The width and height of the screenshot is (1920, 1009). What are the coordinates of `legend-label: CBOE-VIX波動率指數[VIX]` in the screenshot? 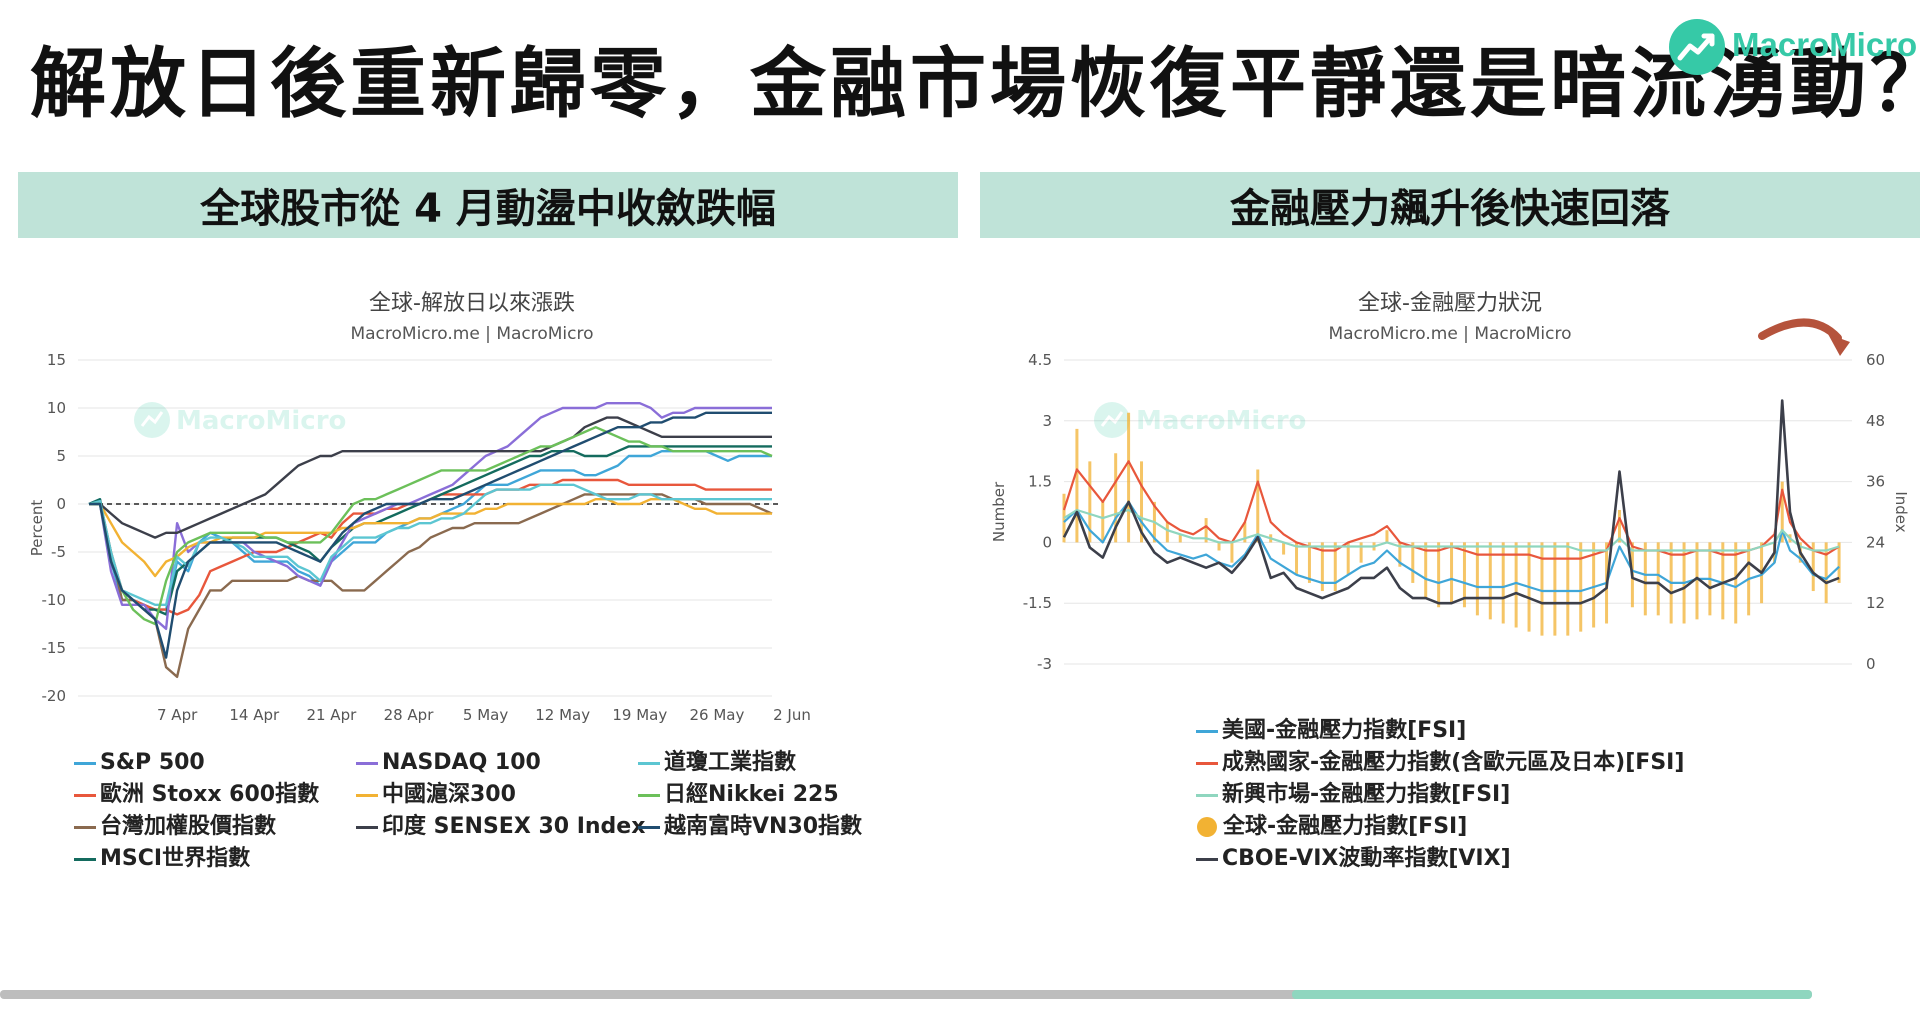 It's located at (1366, 858).